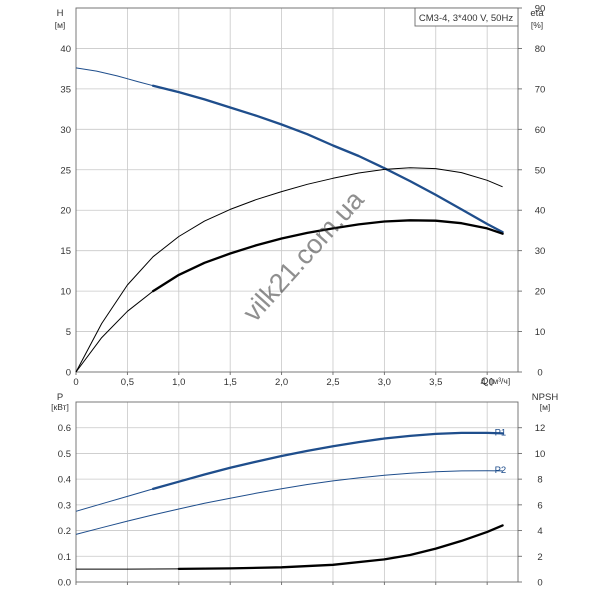 The image size is (600, 600). Describe the element at coordinates (500, 381) in the screenshot. I see `x-axis-unit-q: [м³/ч]` at that location.